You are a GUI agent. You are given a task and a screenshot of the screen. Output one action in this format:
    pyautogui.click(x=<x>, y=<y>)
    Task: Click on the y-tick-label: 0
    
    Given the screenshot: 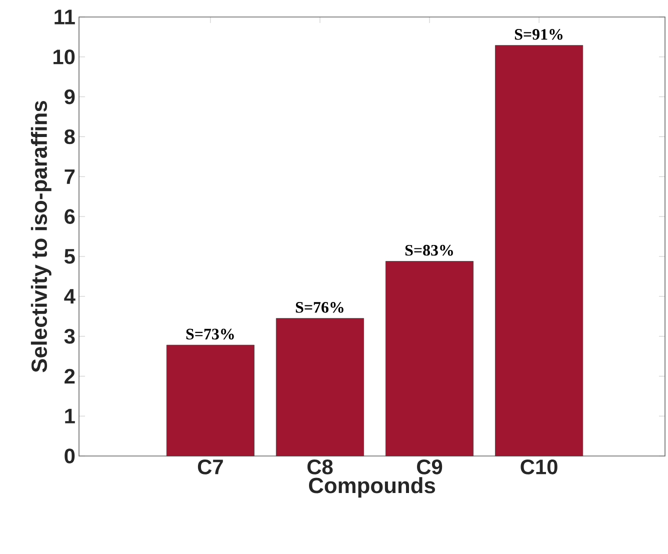 What is the action you would take?
    pyautogui.click(x=69, y=456)
    